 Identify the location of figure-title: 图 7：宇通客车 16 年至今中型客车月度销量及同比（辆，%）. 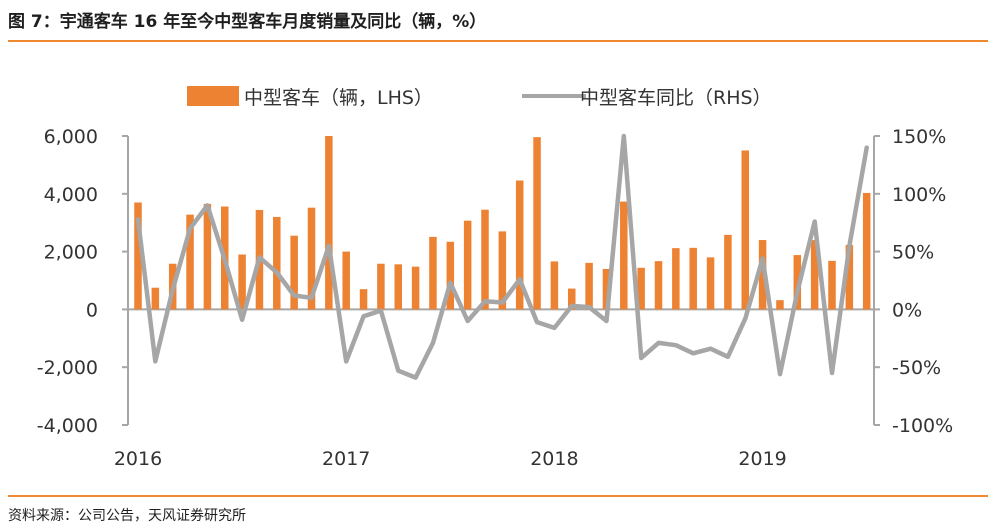
(247, 22).